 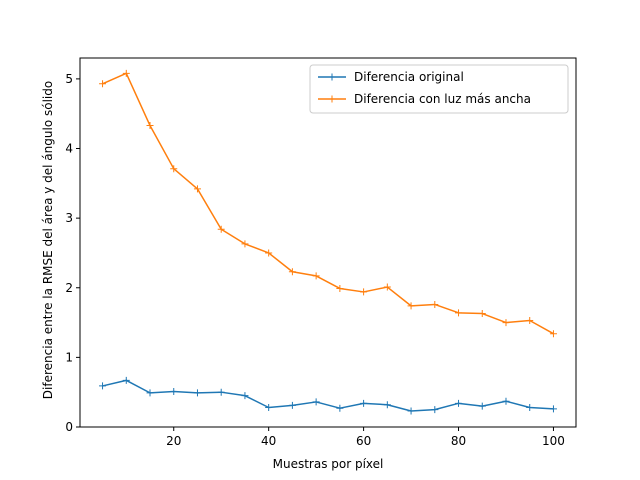 What do you see at coordinates (69, 79) in the screenshot?
I see `y-tick-label: 5` at bounding box center [69, 79].